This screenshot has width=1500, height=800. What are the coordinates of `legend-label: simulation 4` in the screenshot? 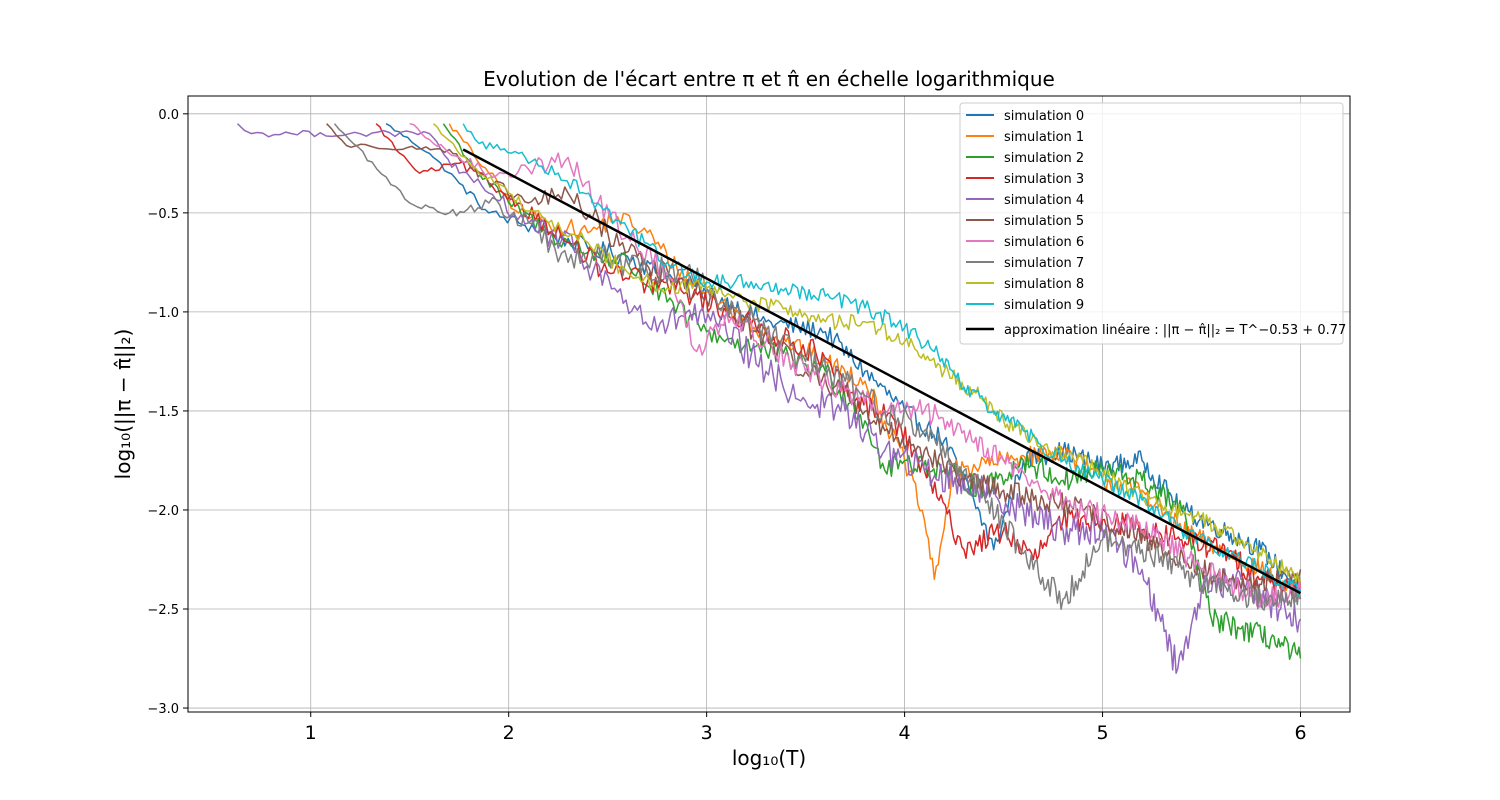 It's located at (1044, 200).